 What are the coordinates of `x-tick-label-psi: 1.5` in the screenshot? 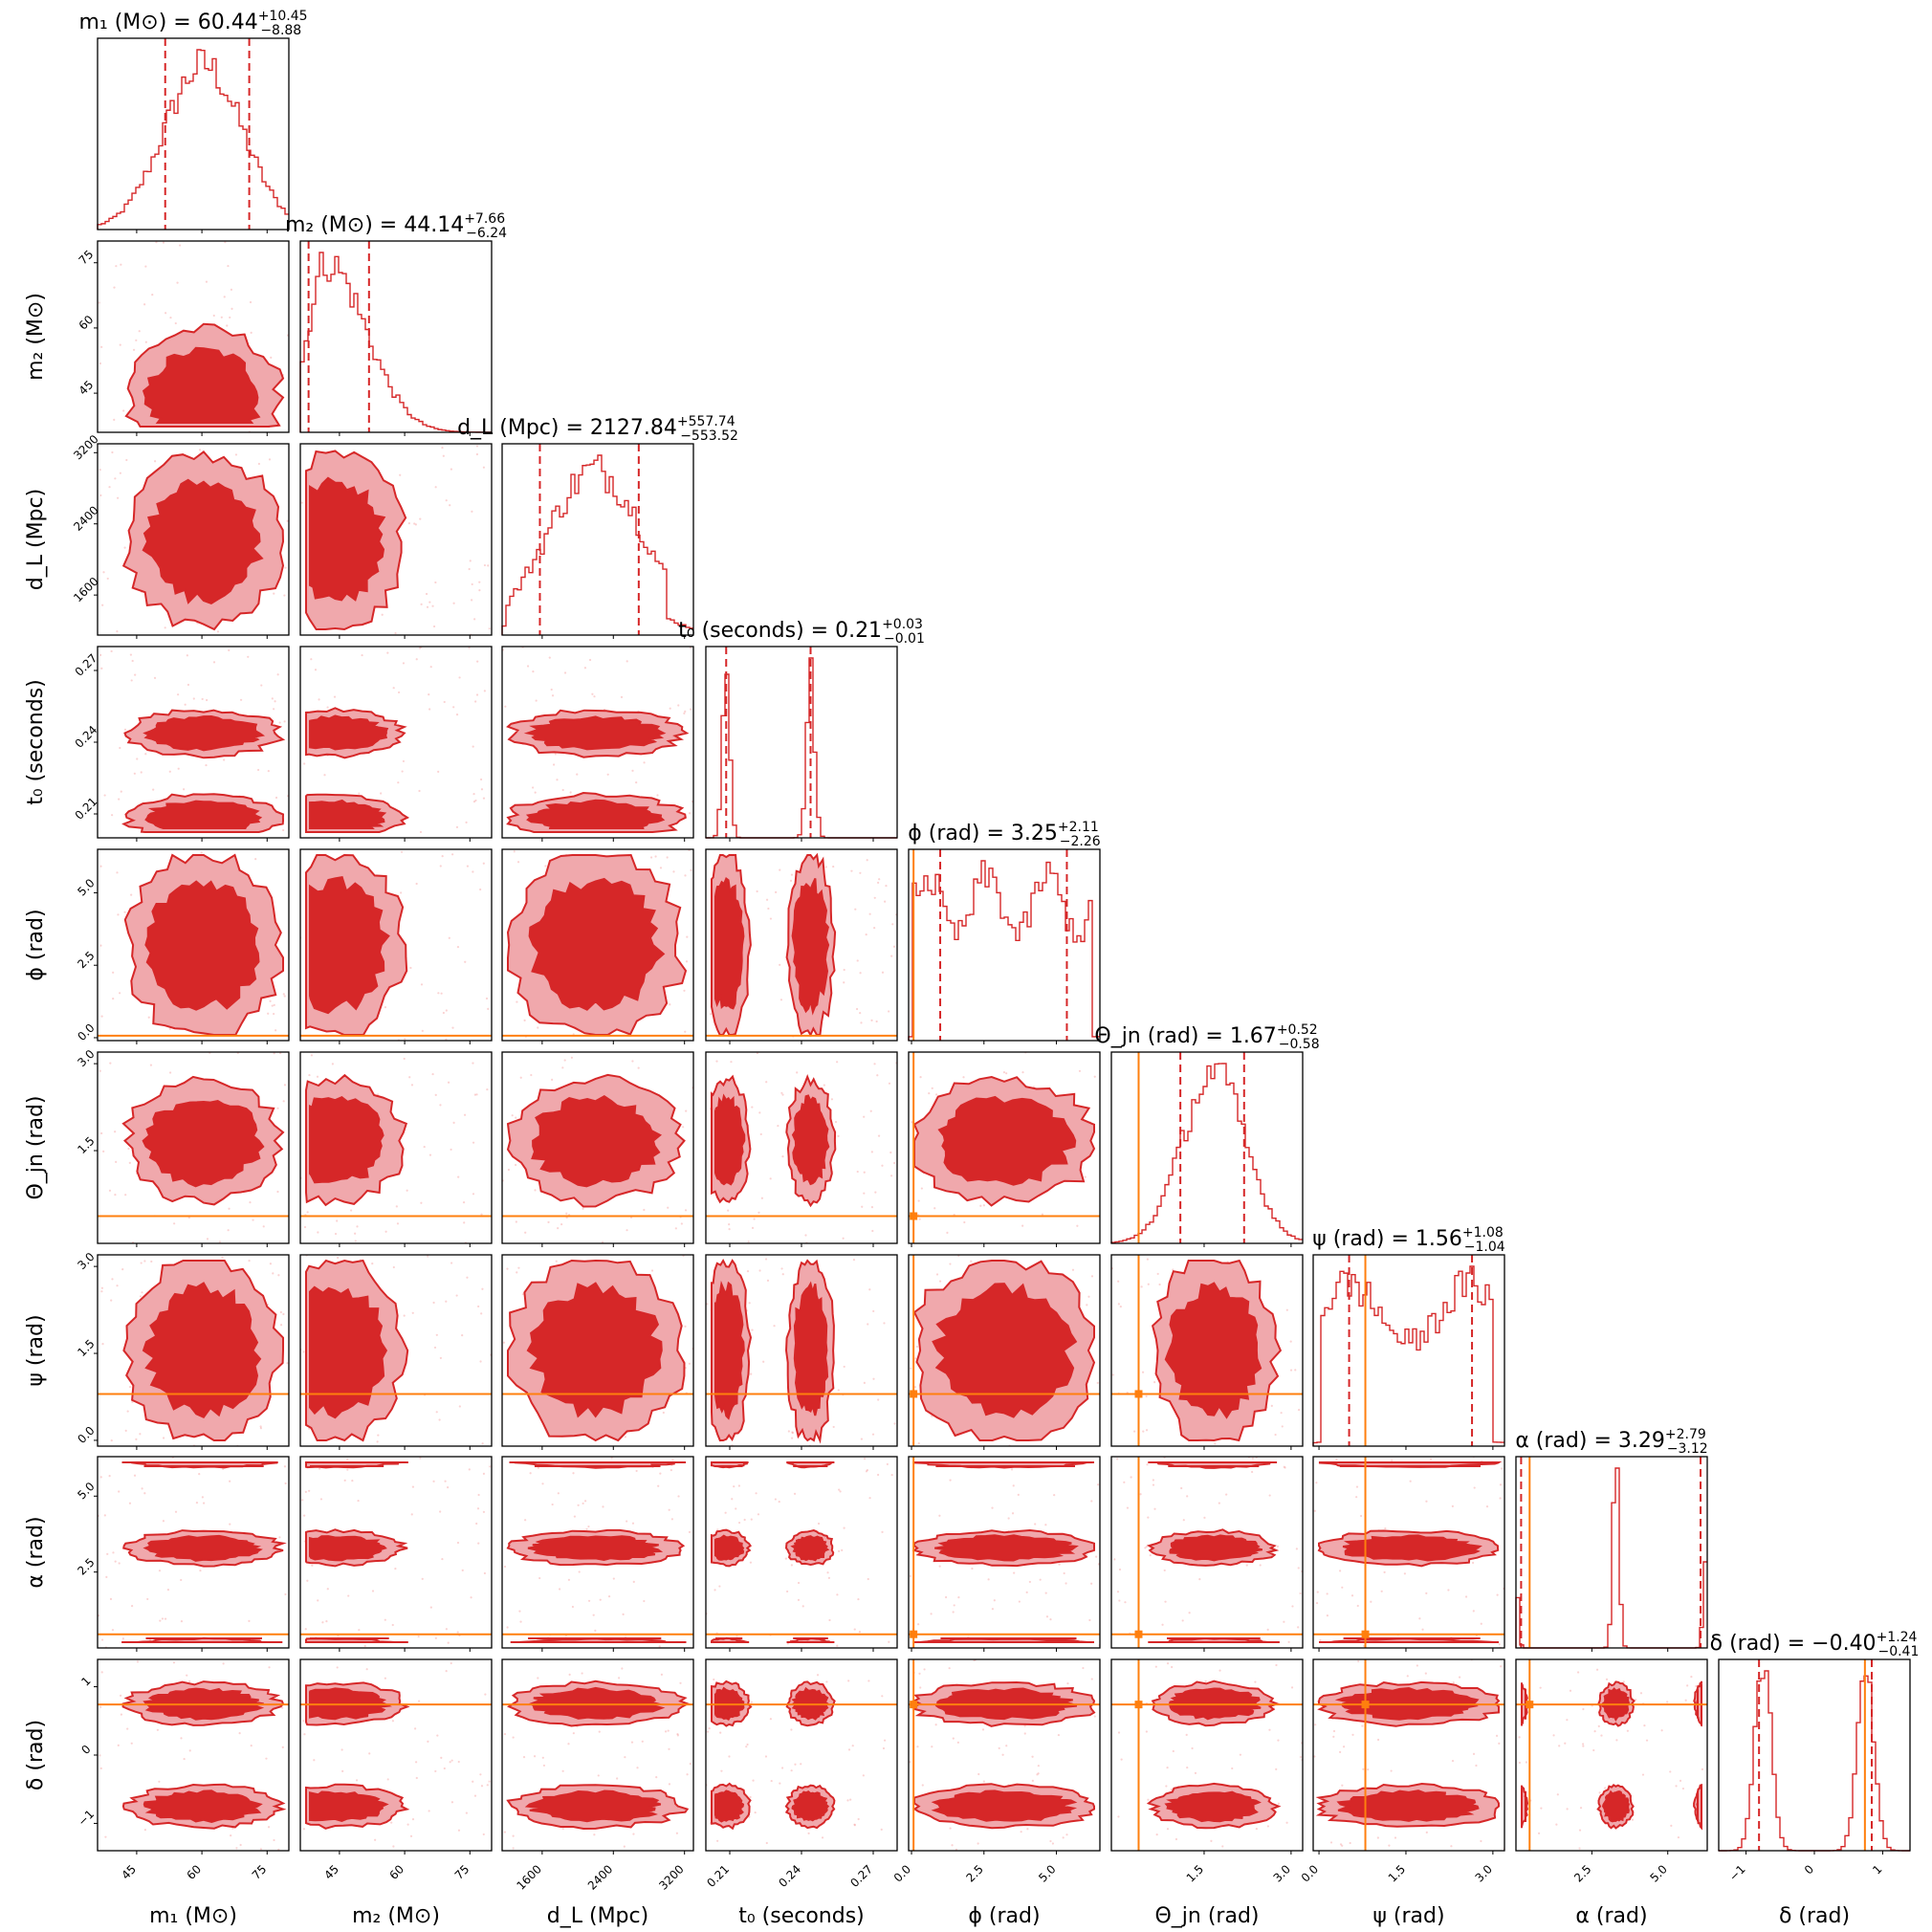 It's located at (1397, 1873).